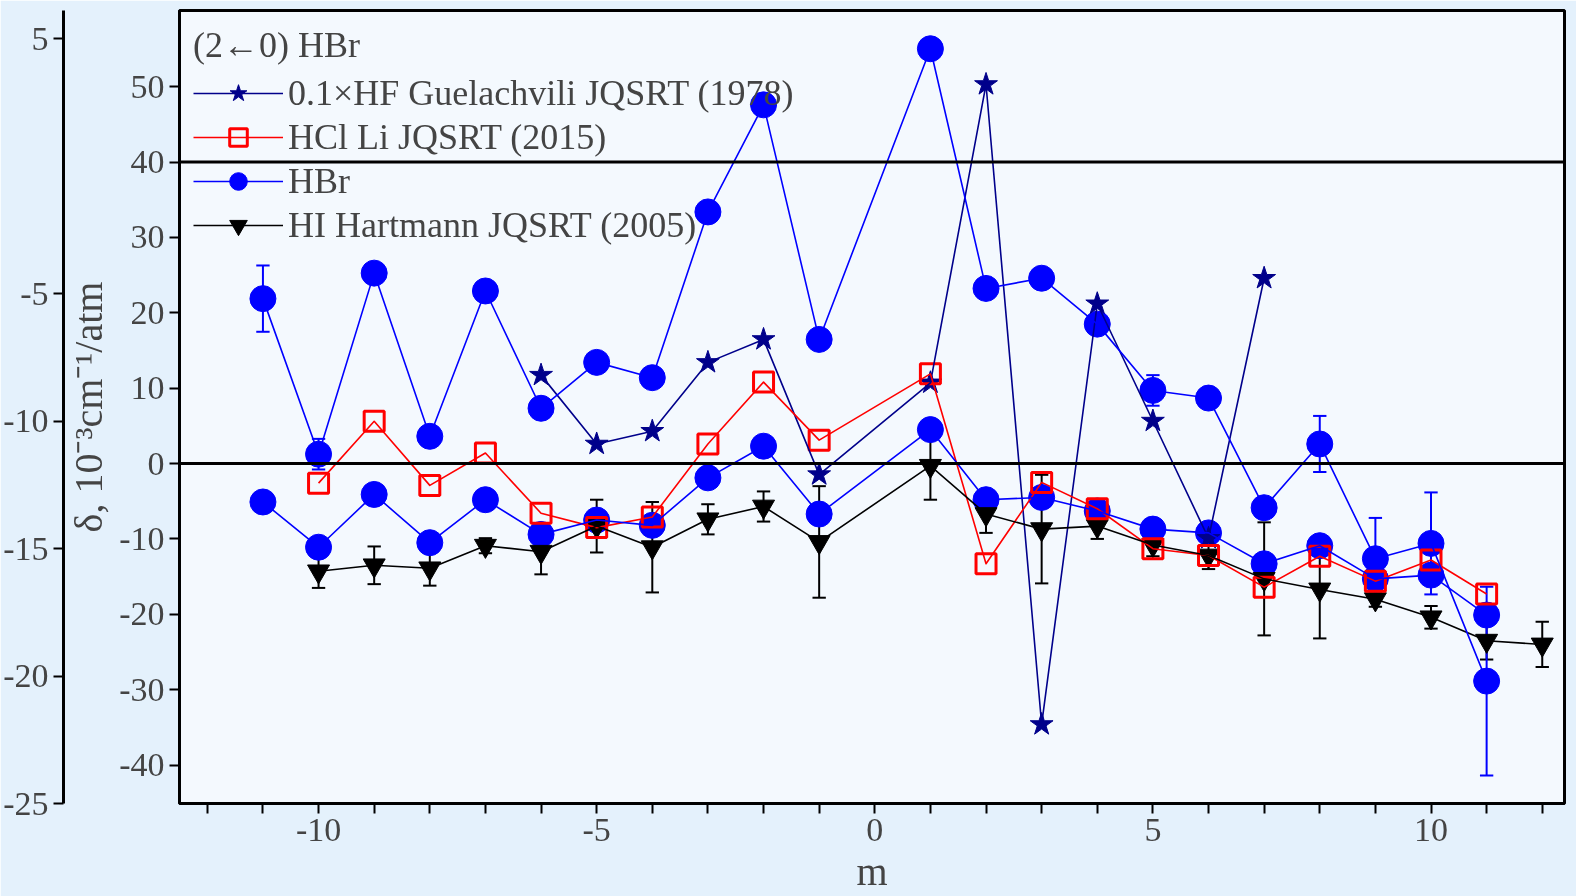 The height and width of the screenshot is (896, 1576). I want to click on y2-tick-label: -15, so click(26, 548).